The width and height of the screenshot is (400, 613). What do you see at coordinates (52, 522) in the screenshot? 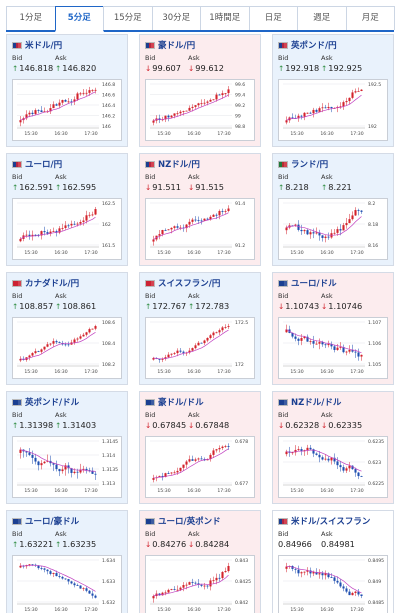
I see `currency-pair-name: ユーロ/豪ドル` at bounding box center [52, 522].